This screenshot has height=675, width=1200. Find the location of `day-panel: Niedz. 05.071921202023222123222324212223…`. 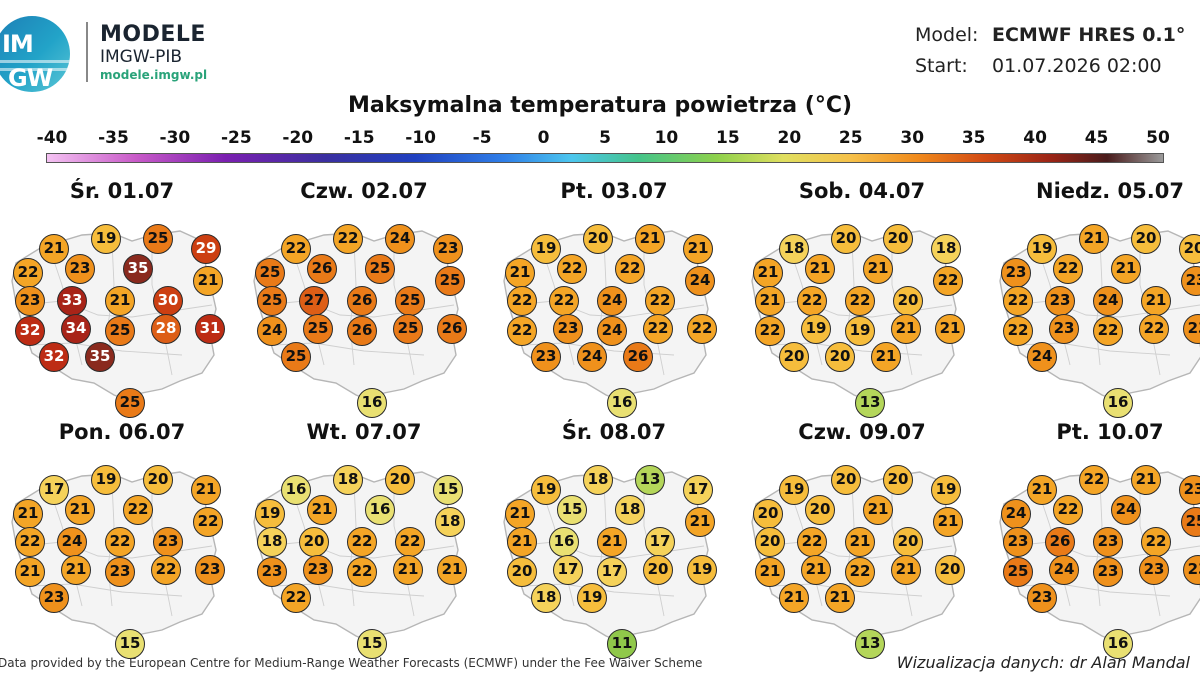

day-panel: Niedz. 05.071921202023222123222324212223… is located at coordinates (1095, 297).